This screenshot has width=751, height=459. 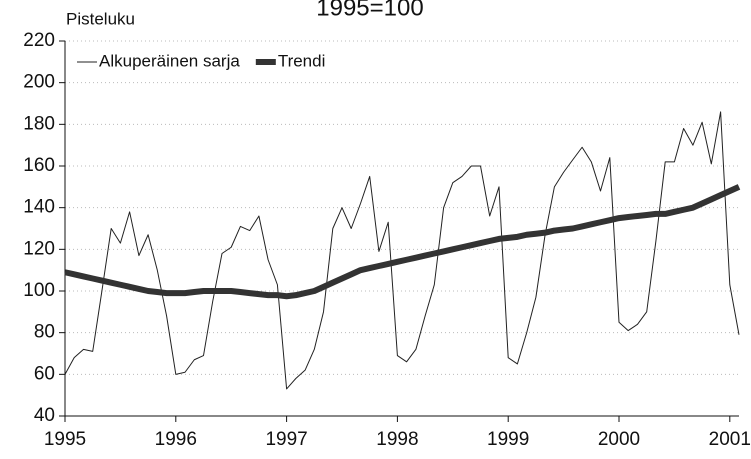 What do you see at coordinates (176, 439) in the screenshot?
I see `x-tick-label: 1996` at bounding box center [176, 439].